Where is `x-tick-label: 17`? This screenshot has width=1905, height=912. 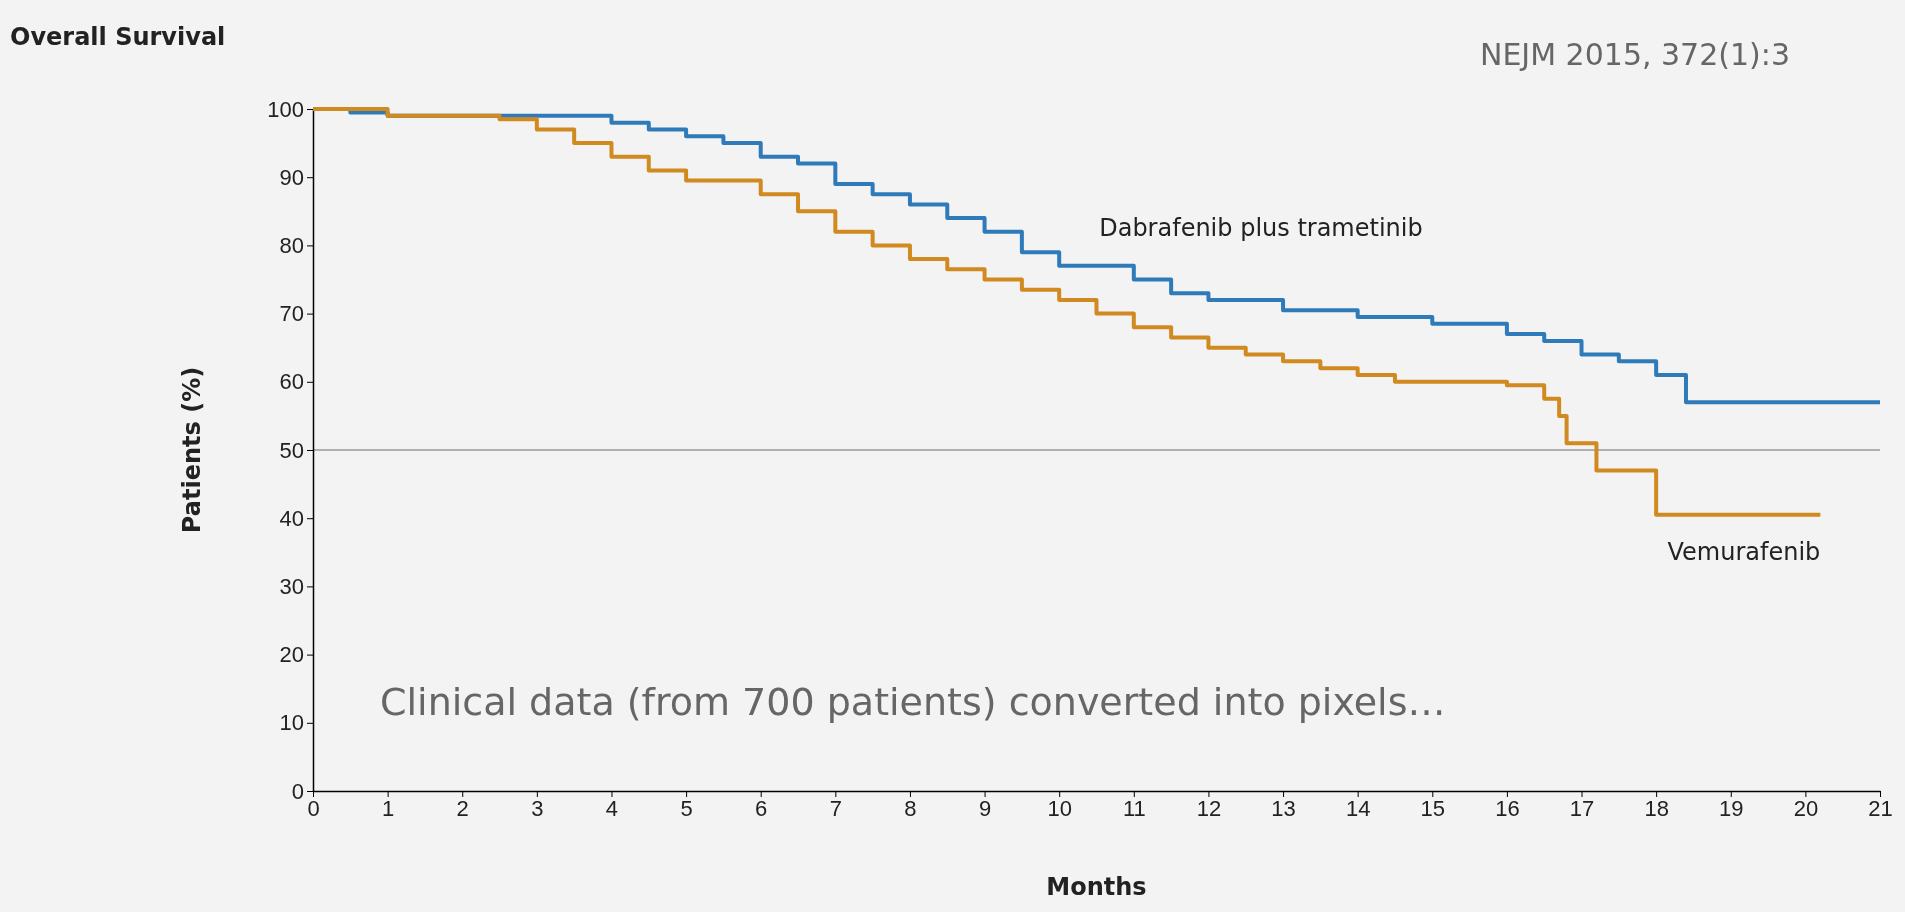 x-tick-label: 17 is located at coordinates (1582, 808).